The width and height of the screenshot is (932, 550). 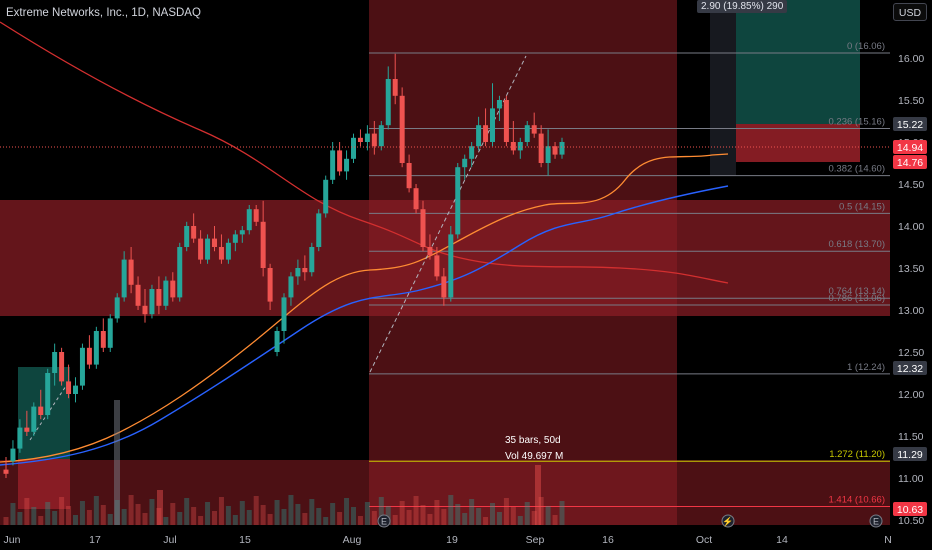 I want to click on dividend-marker-bg, so click(x=728, y=521).